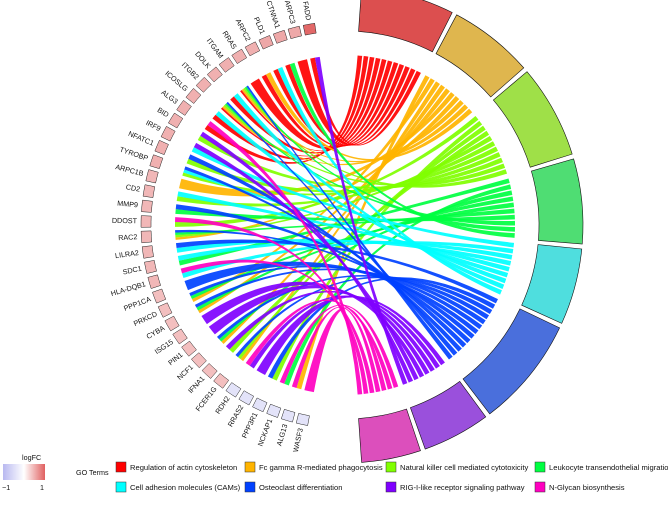 This screenshot has height=516, width=668. I want to click on gene-arc-fcer1g, so click(221, 381).